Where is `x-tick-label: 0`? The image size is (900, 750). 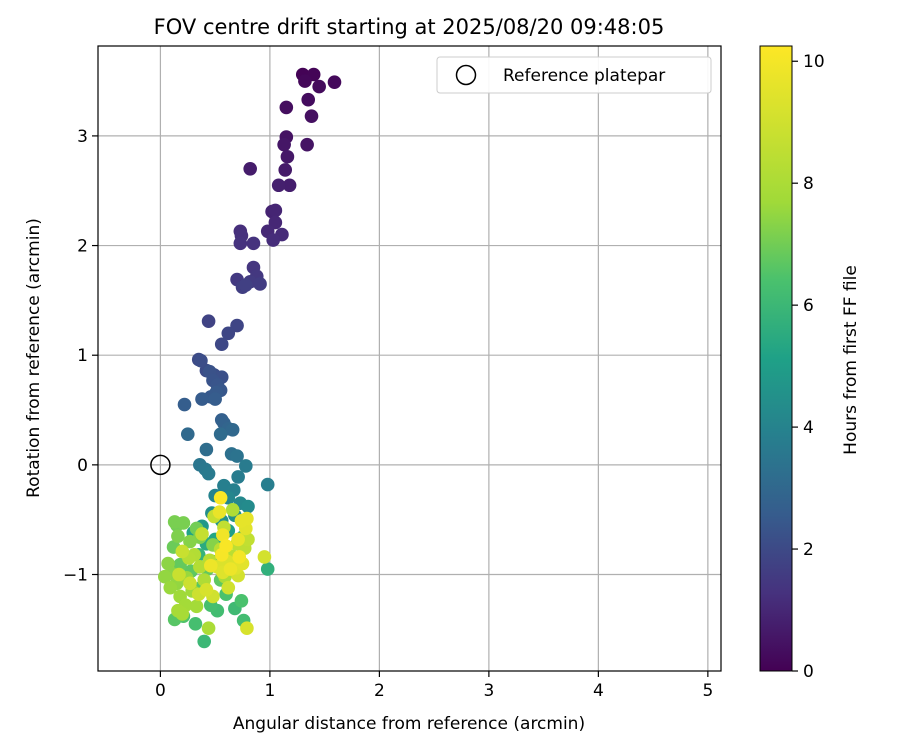
x-tick-label: 0 is located at coordinates (160, 691).